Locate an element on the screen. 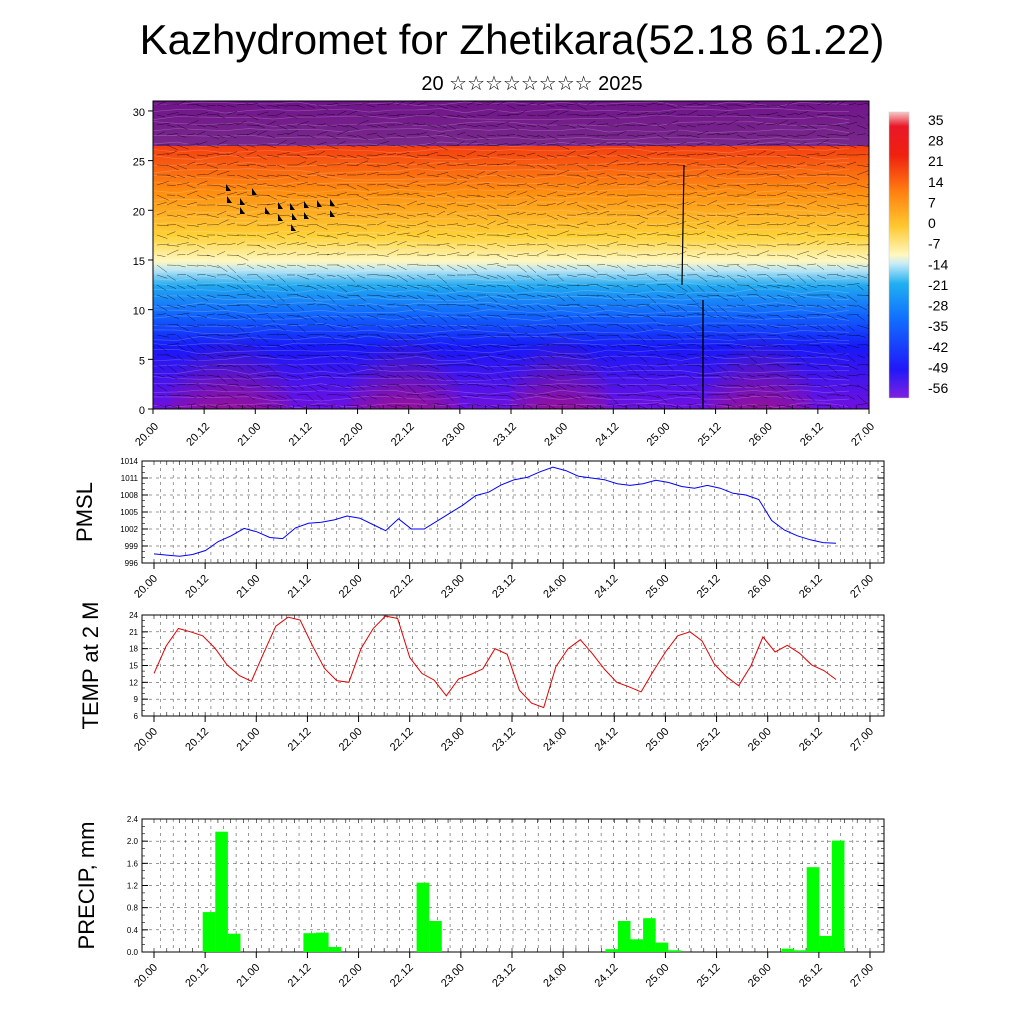 This screenshot has width=1024, height=1024. y-tick-label: 18 is located at coordinates (133, 649).